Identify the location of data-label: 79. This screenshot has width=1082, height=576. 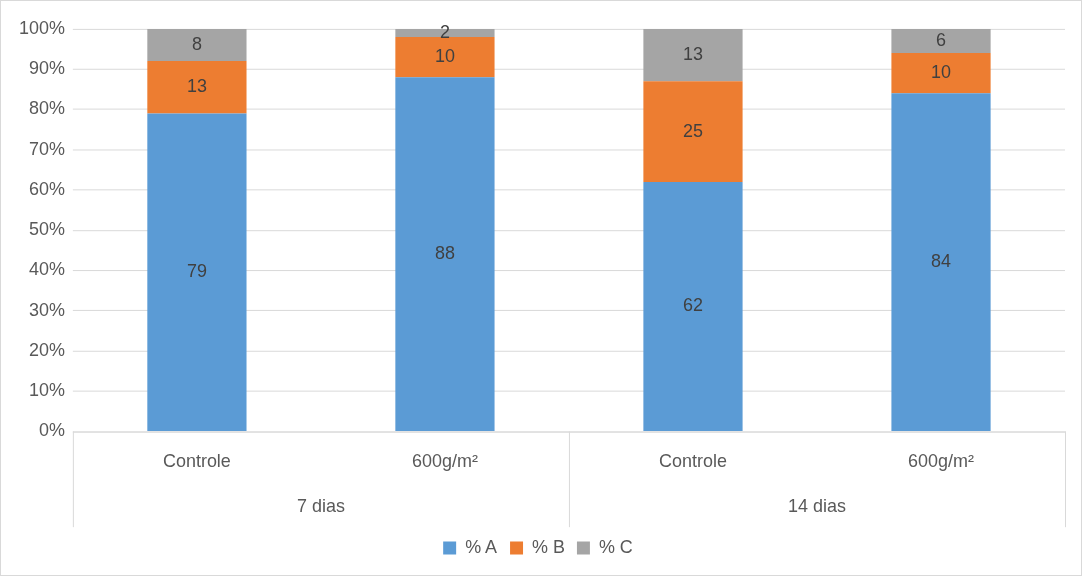
(196, 271).